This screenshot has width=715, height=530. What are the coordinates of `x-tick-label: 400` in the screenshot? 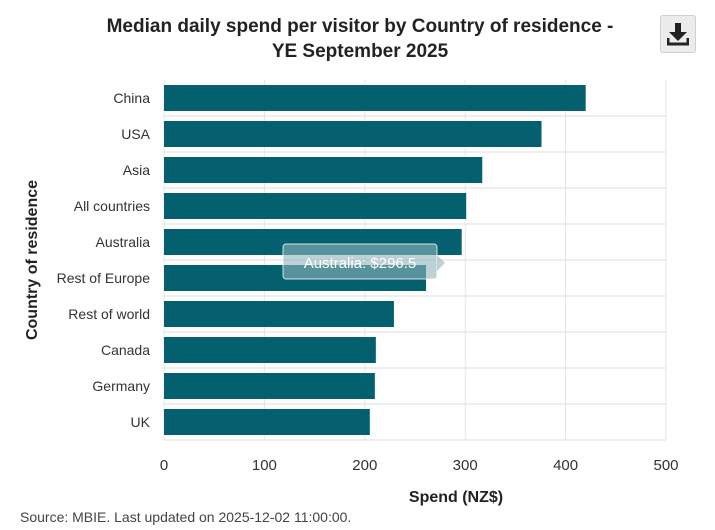 It's located at (565, 465).